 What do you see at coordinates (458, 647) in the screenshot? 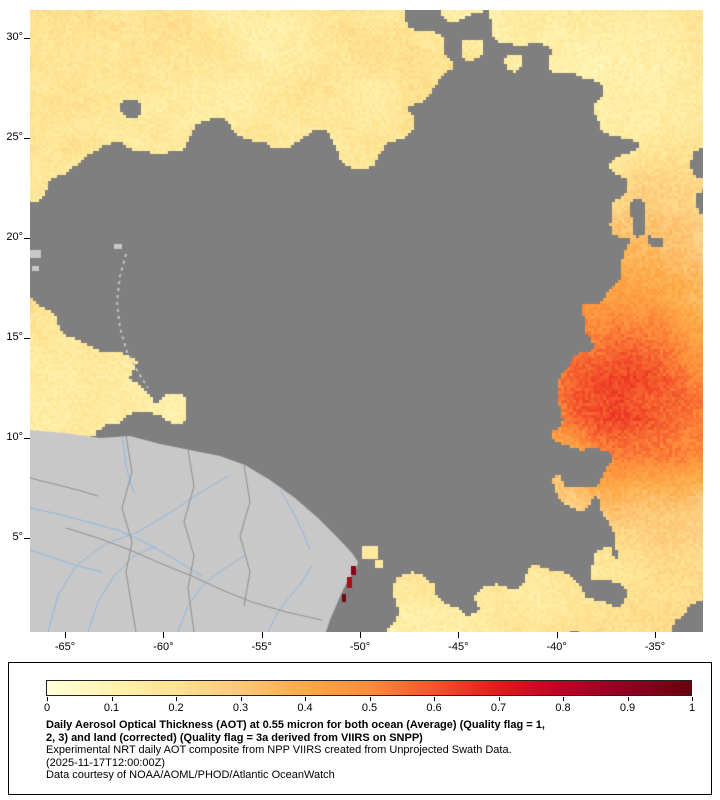
I see `lon-tick-label: -45°` at bounding box center [458, 647].